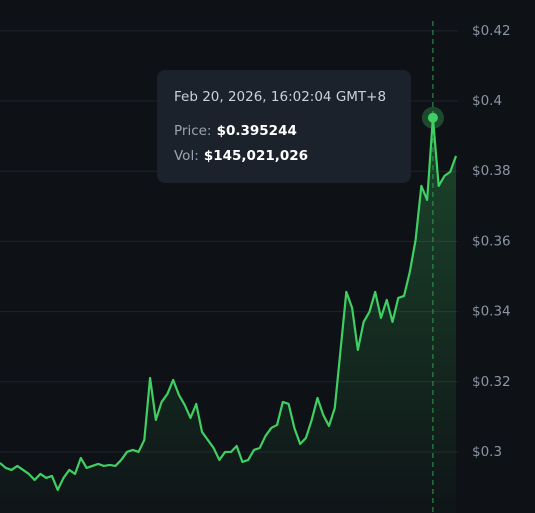  What do you see at coordinates (186, 156) in the screenshot?
I see `tooltip-vol-label: Vol:` at bounding box center [186, 156].